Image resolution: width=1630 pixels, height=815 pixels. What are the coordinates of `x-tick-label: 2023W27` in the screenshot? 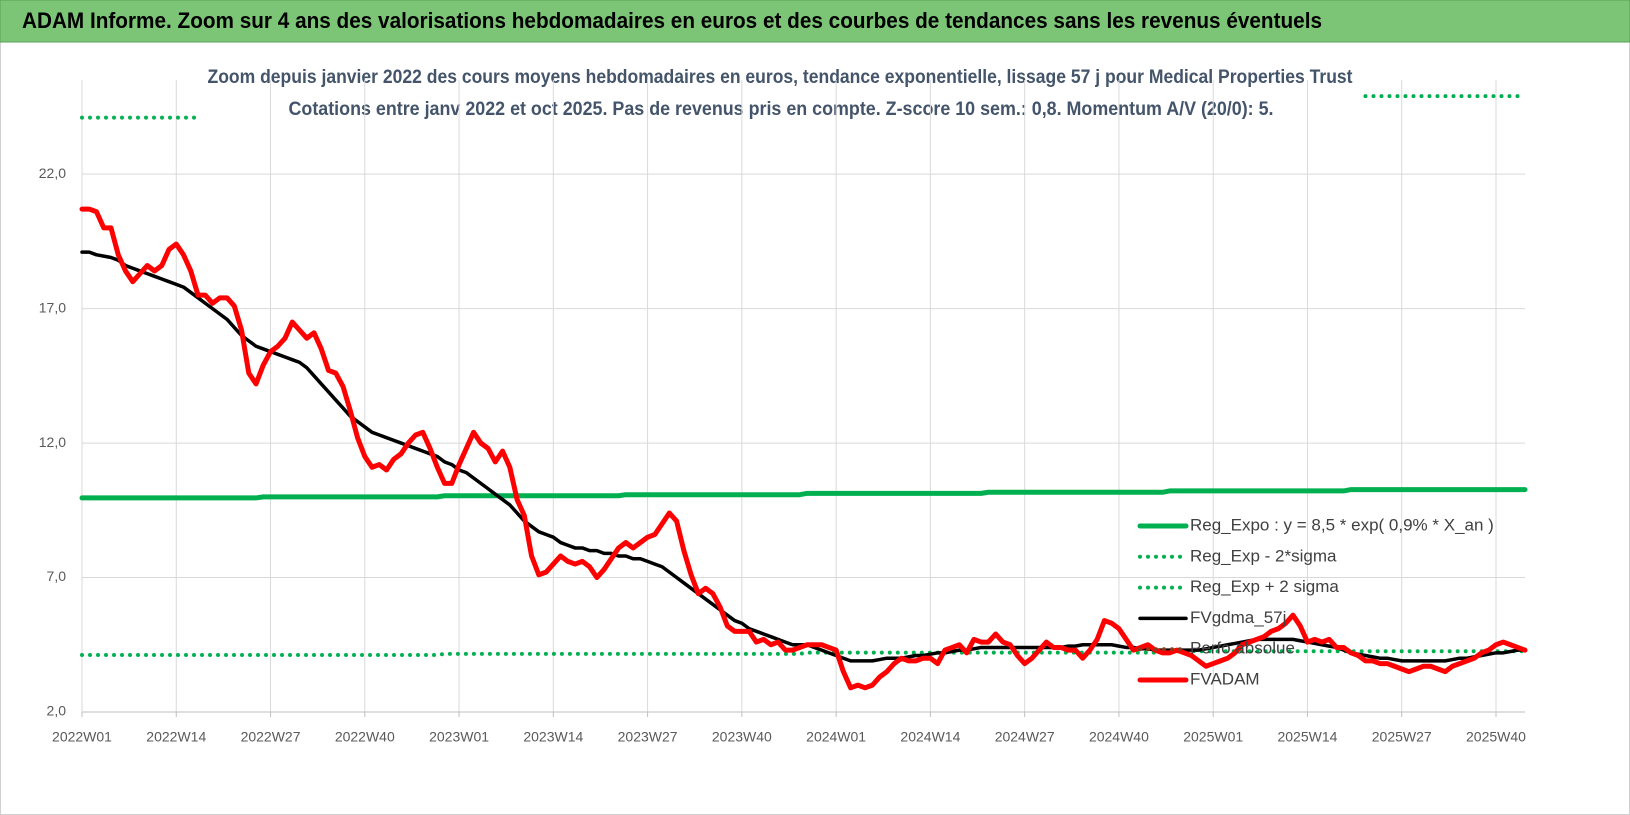 It's located at (648, 737).